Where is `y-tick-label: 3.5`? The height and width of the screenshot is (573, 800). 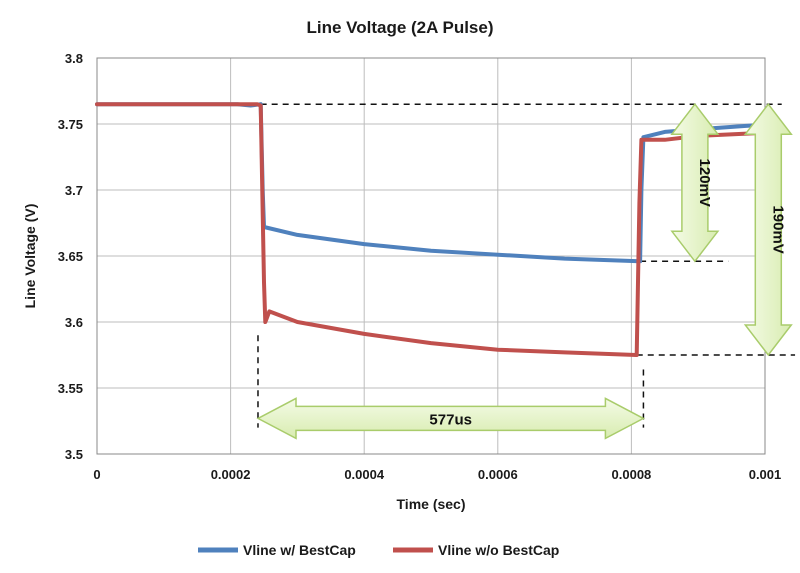 y-tick-label: 3.5 is located at coordinates (74, 454).